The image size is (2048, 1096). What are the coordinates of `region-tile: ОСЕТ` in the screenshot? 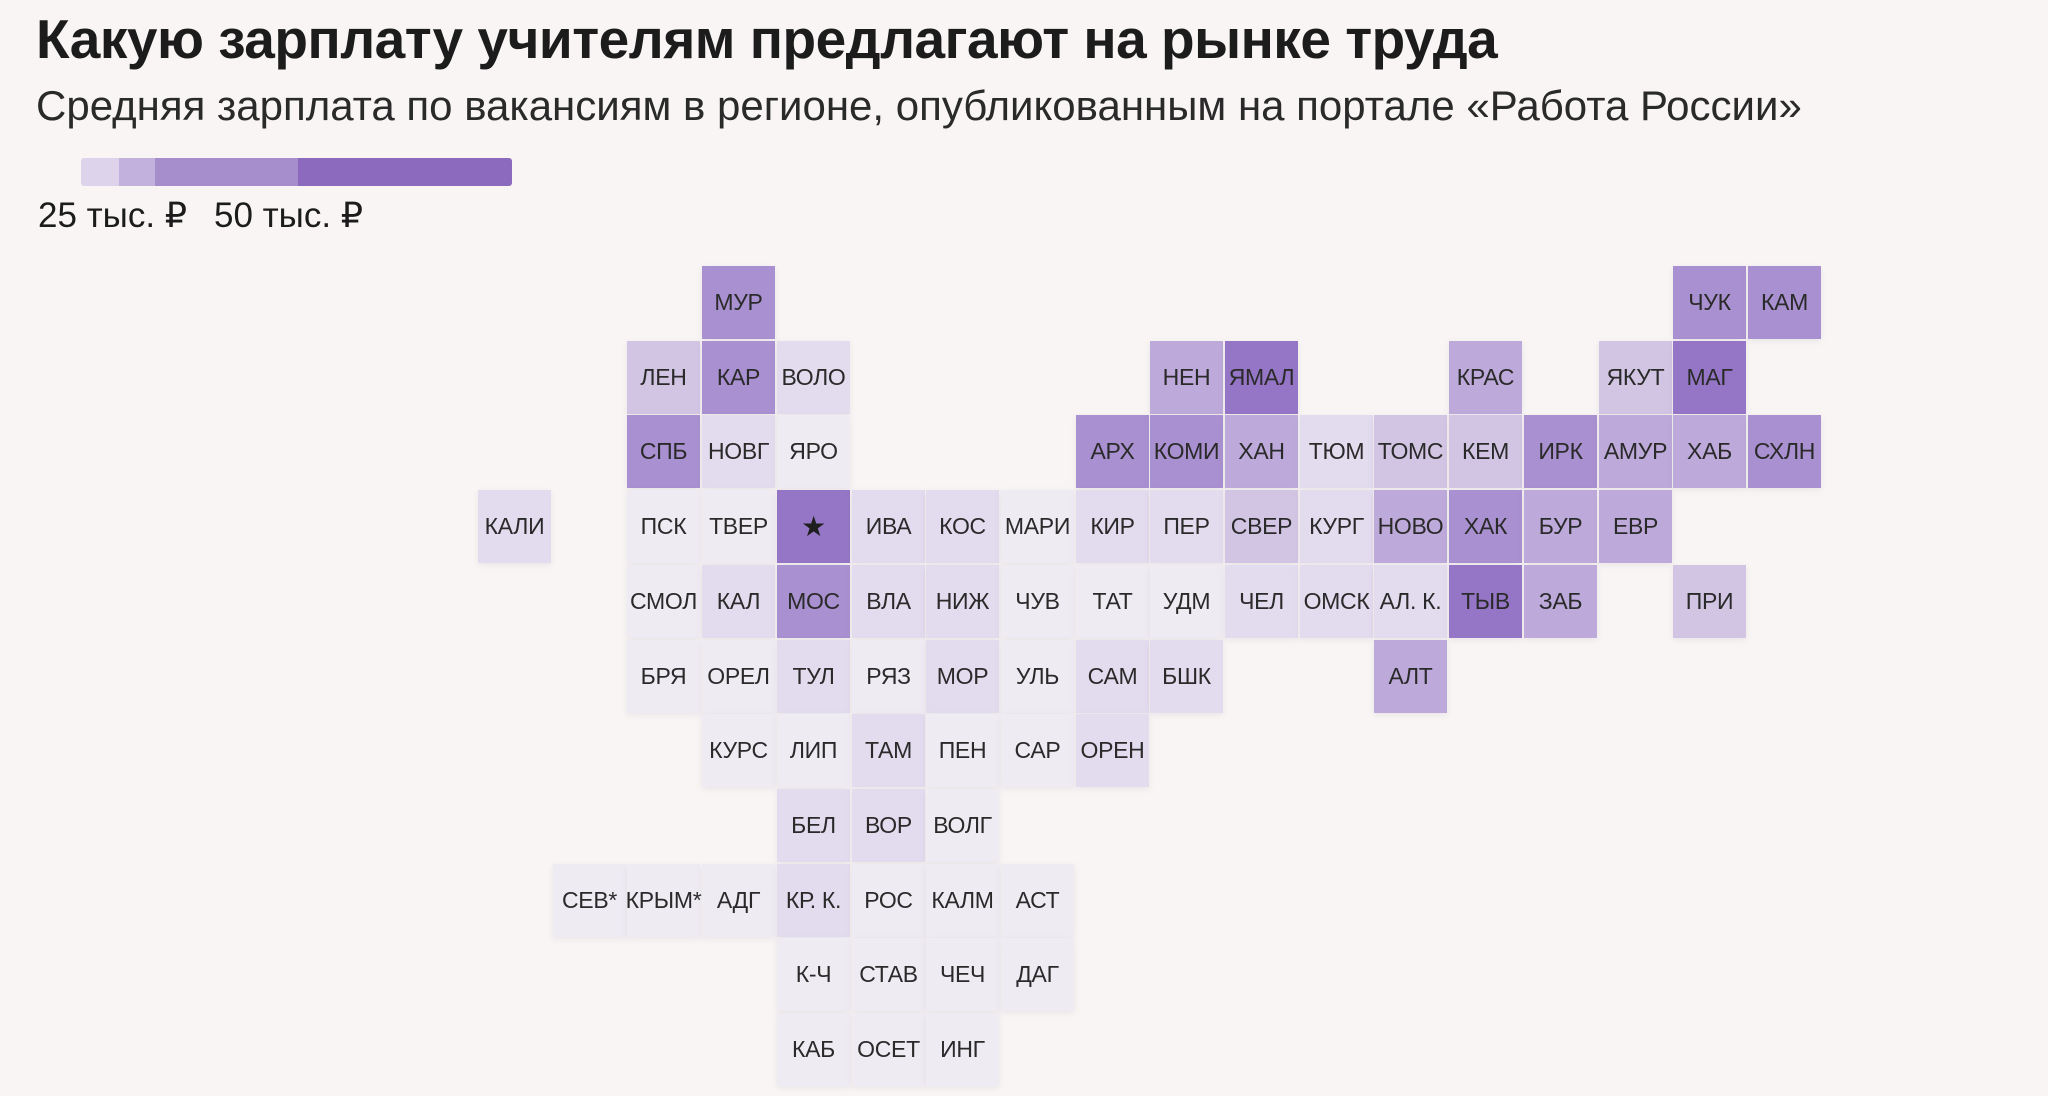 It's located at (888, 1049).